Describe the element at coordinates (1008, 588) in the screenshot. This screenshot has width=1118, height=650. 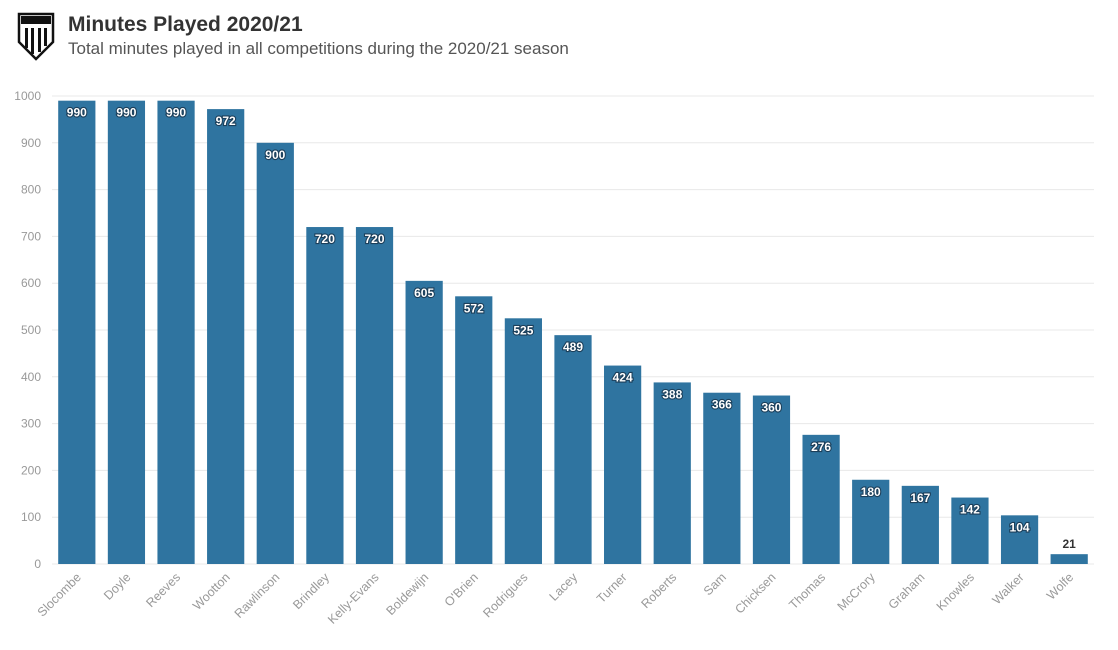
I see `x-tick-label: Walker` at that location.